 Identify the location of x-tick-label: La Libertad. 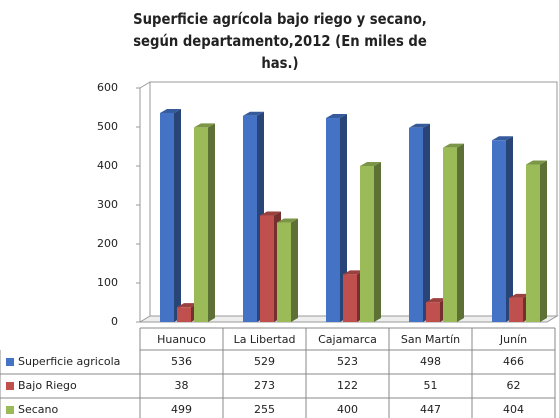
(265, 339).